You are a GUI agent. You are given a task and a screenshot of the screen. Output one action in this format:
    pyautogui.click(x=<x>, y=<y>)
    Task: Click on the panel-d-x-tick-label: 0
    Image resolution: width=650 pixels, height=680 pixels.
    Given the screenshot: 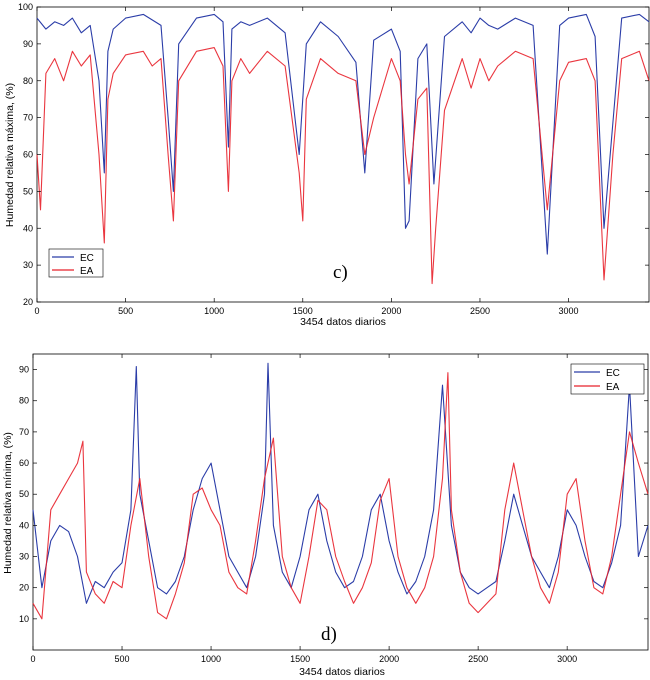 What is the action you would take?
    pyautogui.click(x=32, y=659)
    